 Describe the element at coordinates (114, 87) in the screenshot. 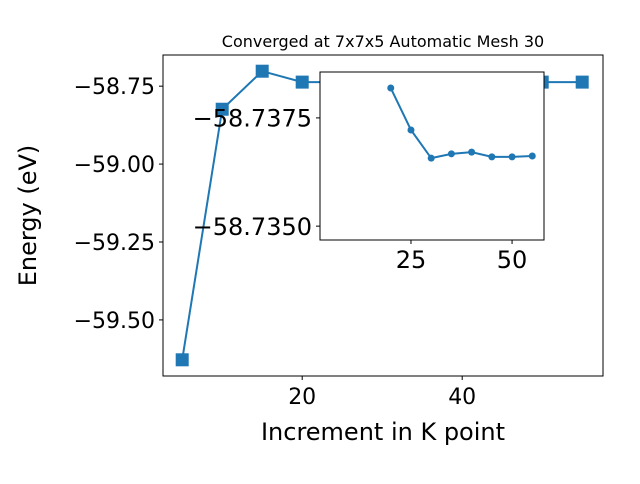

I see `y-tick-label: −58.75` at that location.